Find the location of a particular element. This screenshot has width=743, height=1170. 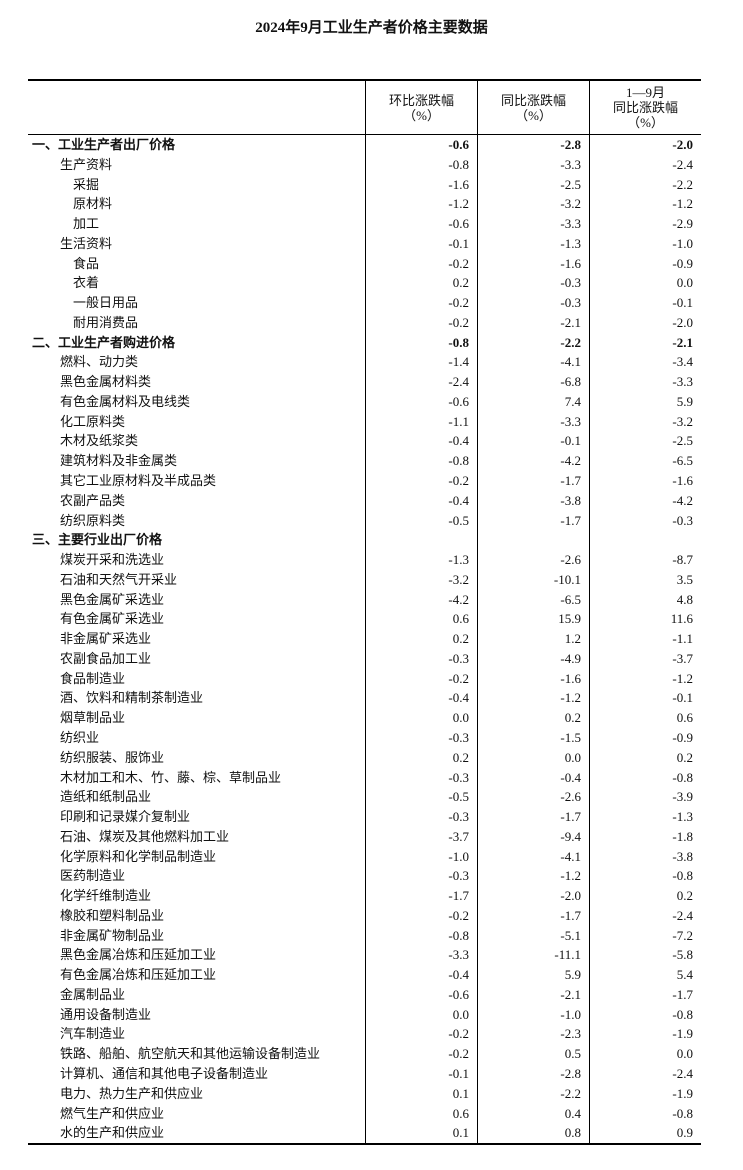

value-cell: -11.1 is located at coordinates (533, 955).